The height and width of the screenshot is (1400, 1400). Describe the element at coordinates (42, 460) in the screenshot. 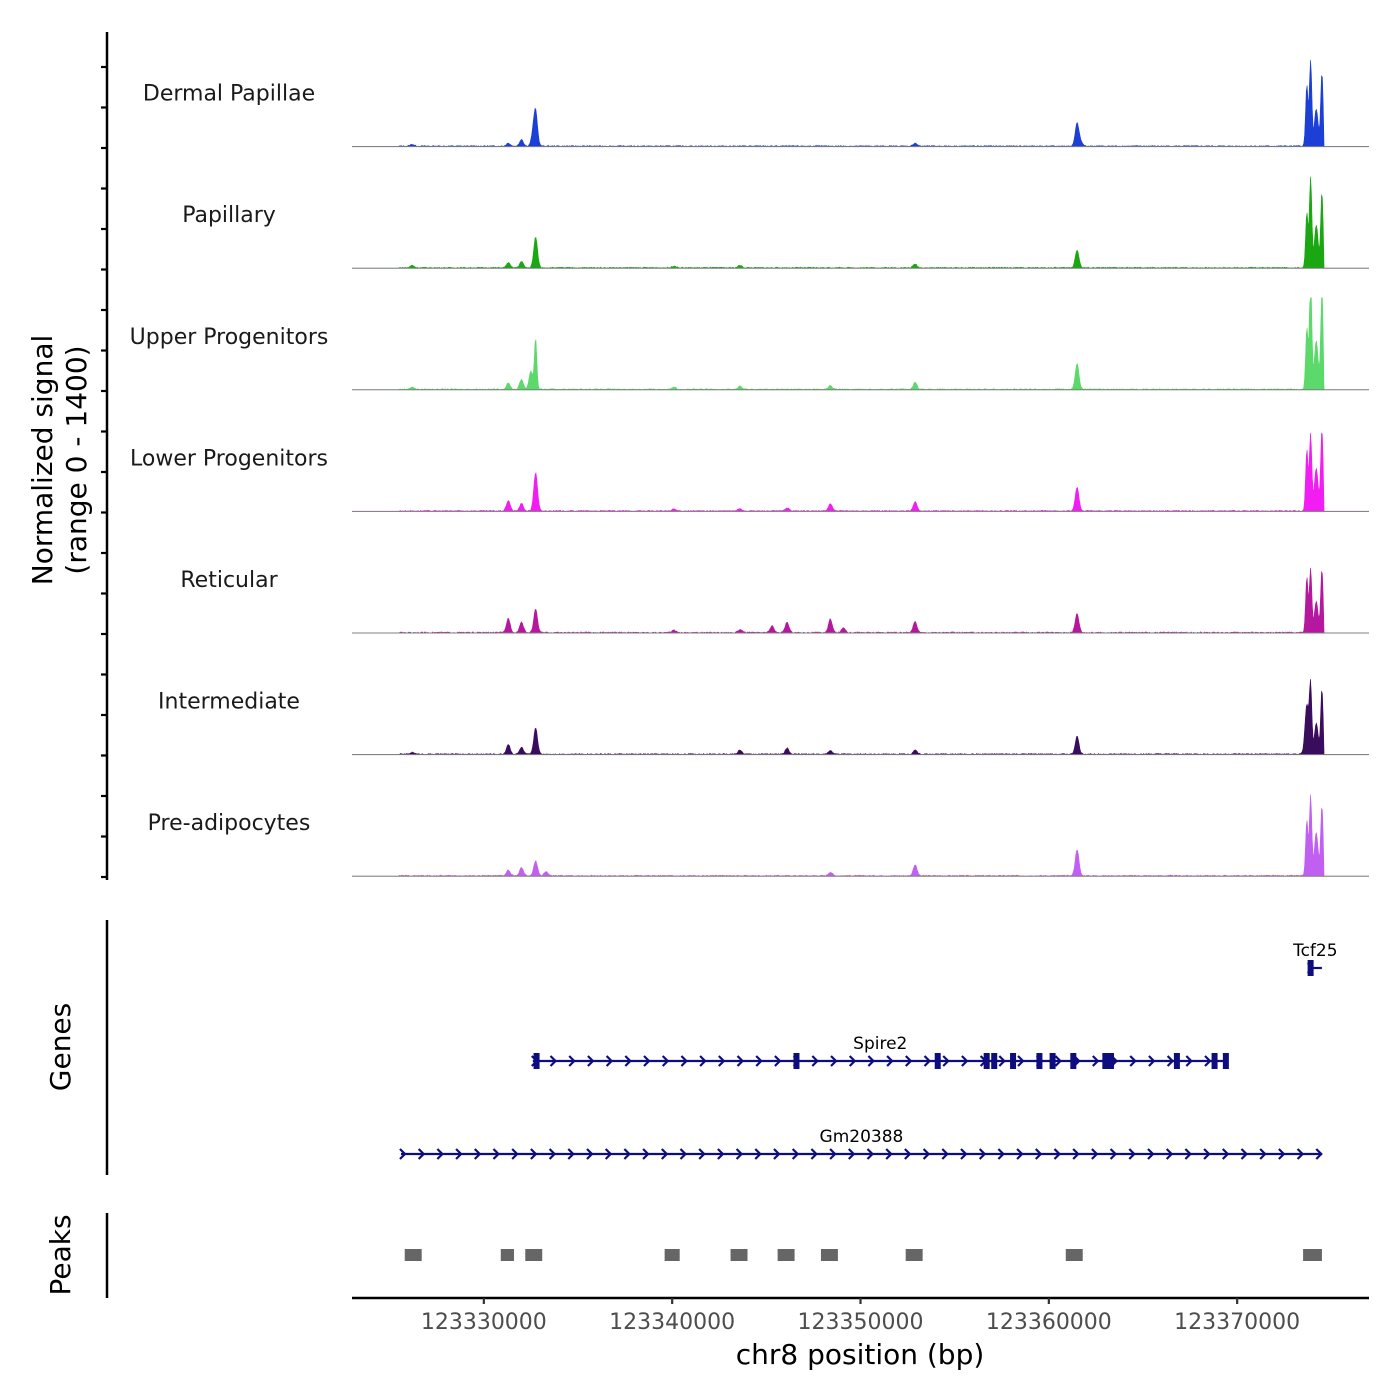

I see `y-axis-title-line1: Normalized signal` at that location.